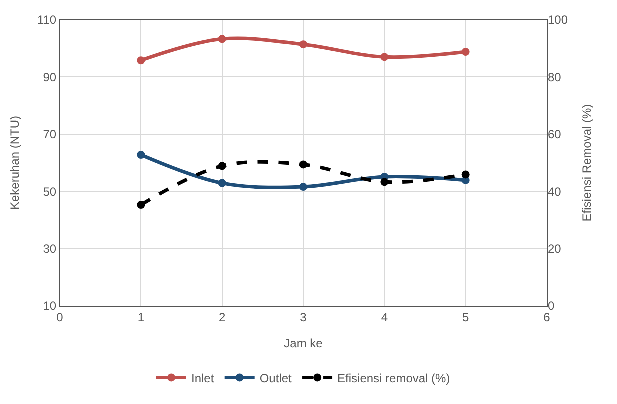 Image resolution: width=617 pixels, height=404 pixels. Describe the element at coordinates (50, 249) in the screenshot. I see `y-tick-label: 30` at that location.